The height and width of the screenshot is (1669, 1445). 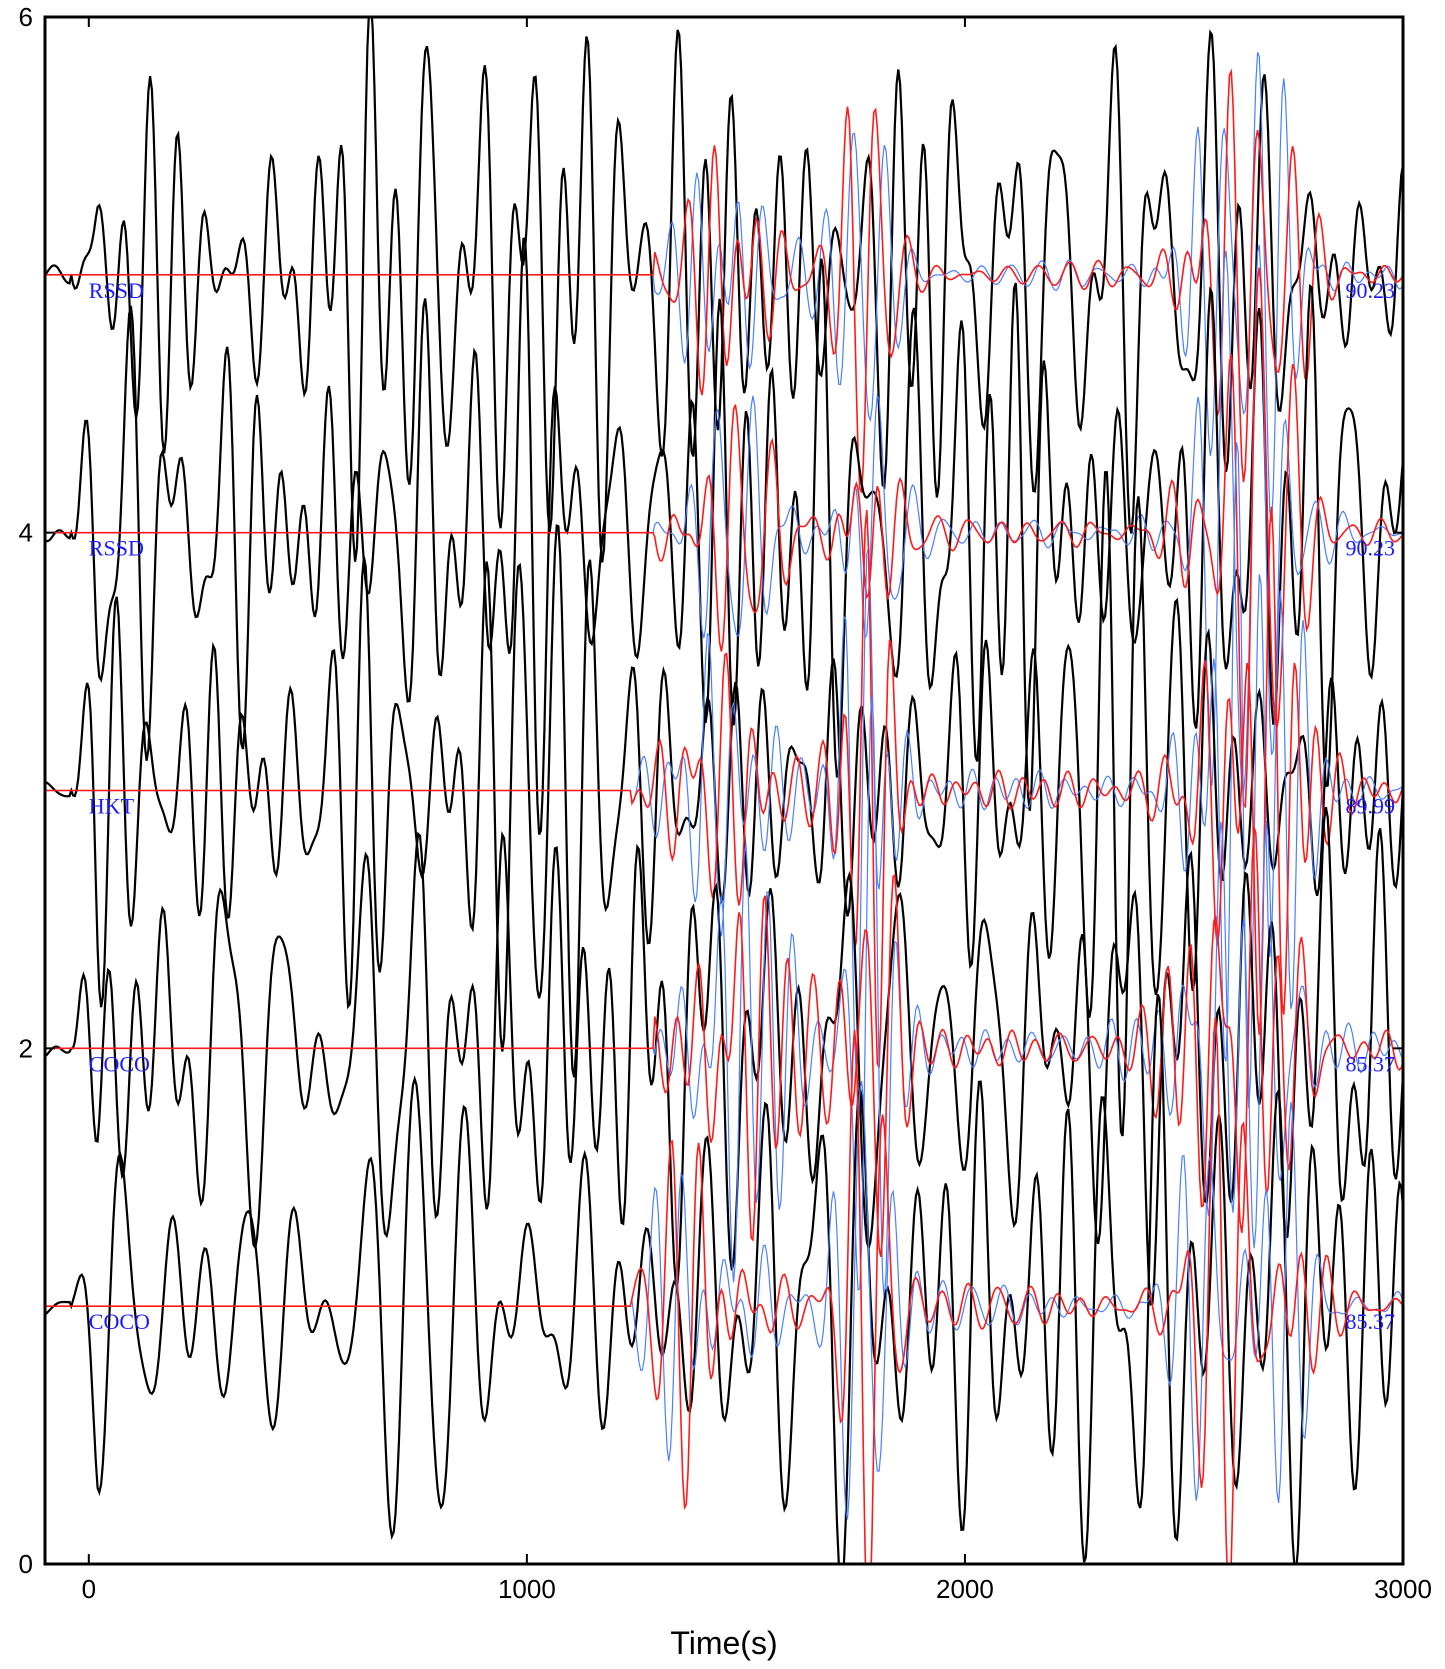 What do you see at coordinates (26, 17) in the screenshot?
I see `y-tick-label: 6` at bounding box center [26, 17].